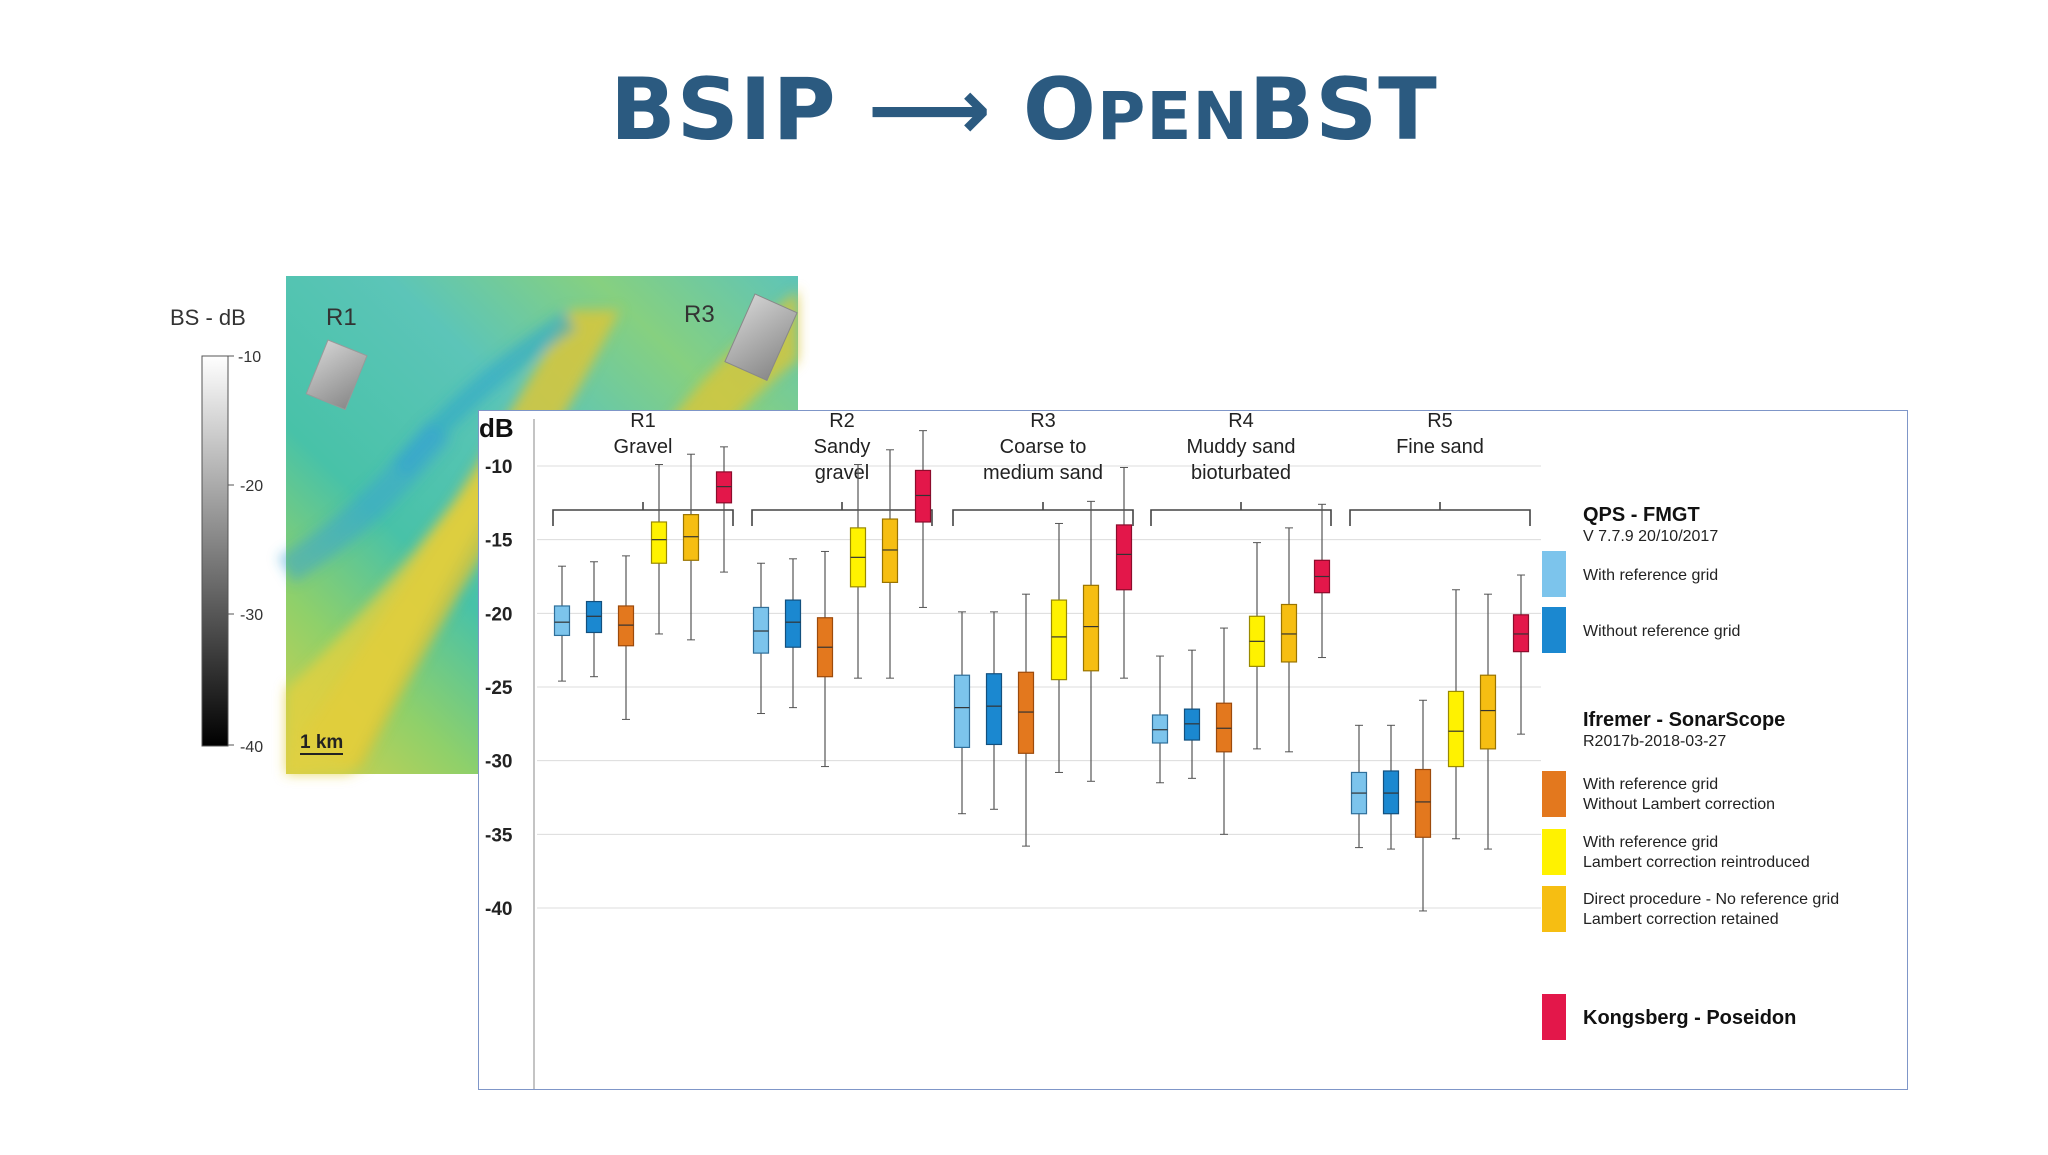 This screenshot has width=2048, height=1155. Describe the element at coordinates (1684, 720) in the screenshot. I see `legend-group-title: Ifremer - SonarScope` at that location.